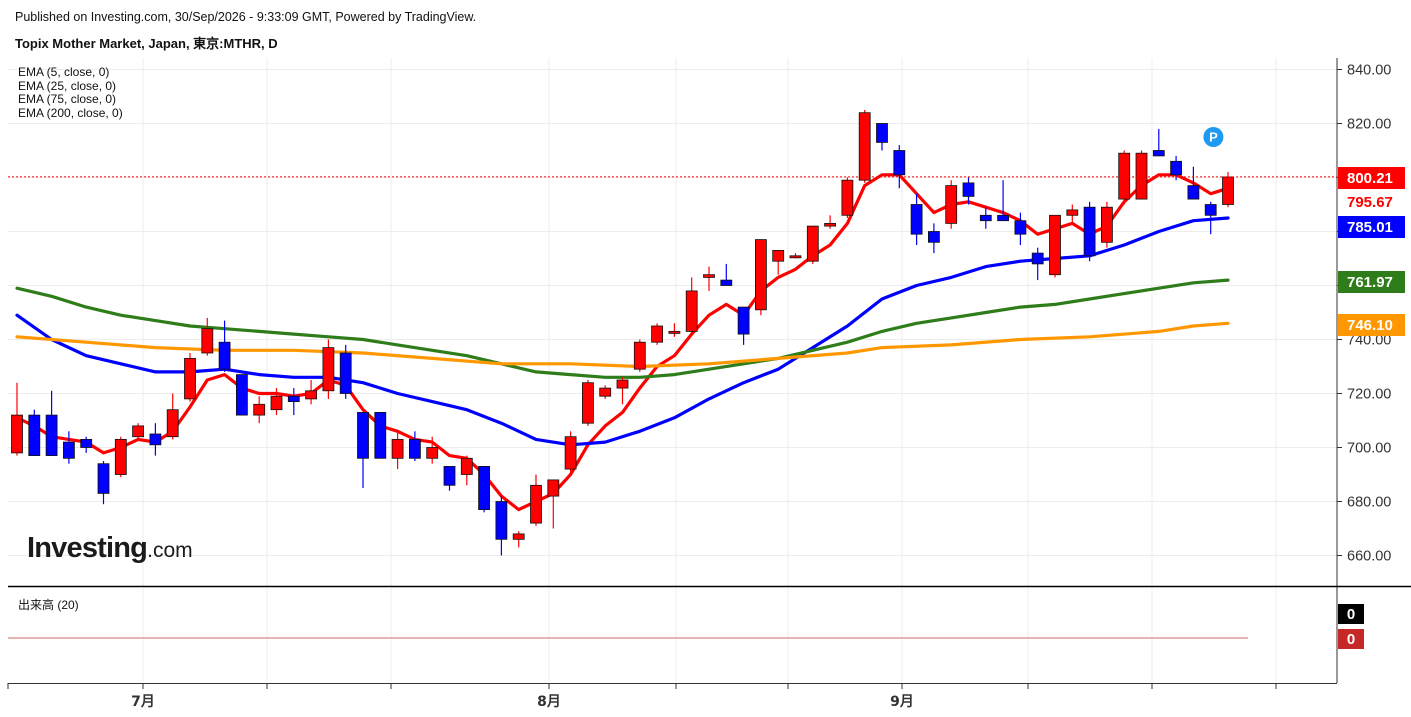  I want to click on x-tick-label: 7月, so click(143, 702).